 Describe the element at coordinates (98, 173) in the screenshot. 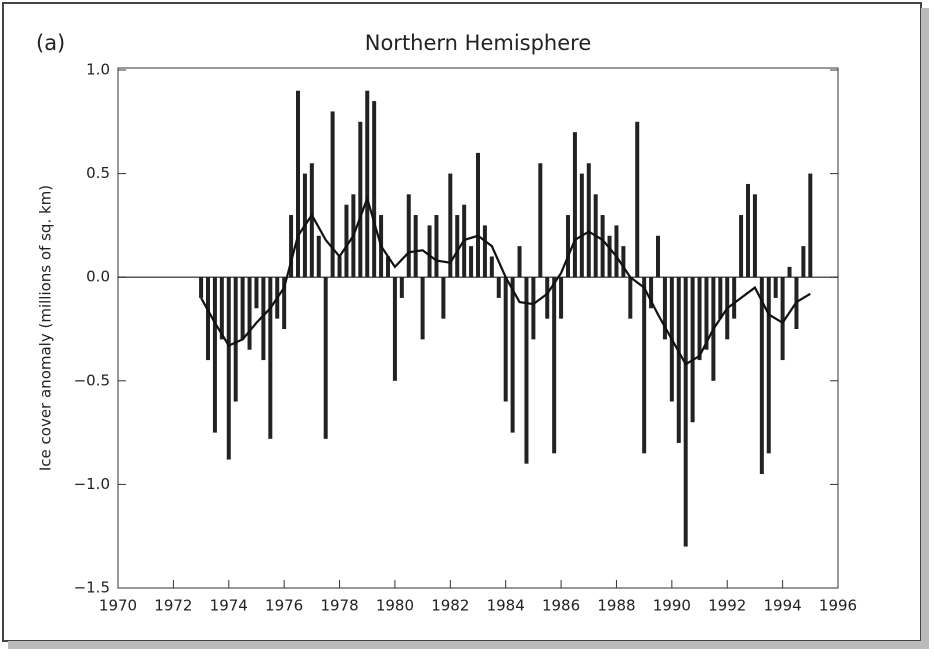

I see `y-tick-label: 0.5` at that location.